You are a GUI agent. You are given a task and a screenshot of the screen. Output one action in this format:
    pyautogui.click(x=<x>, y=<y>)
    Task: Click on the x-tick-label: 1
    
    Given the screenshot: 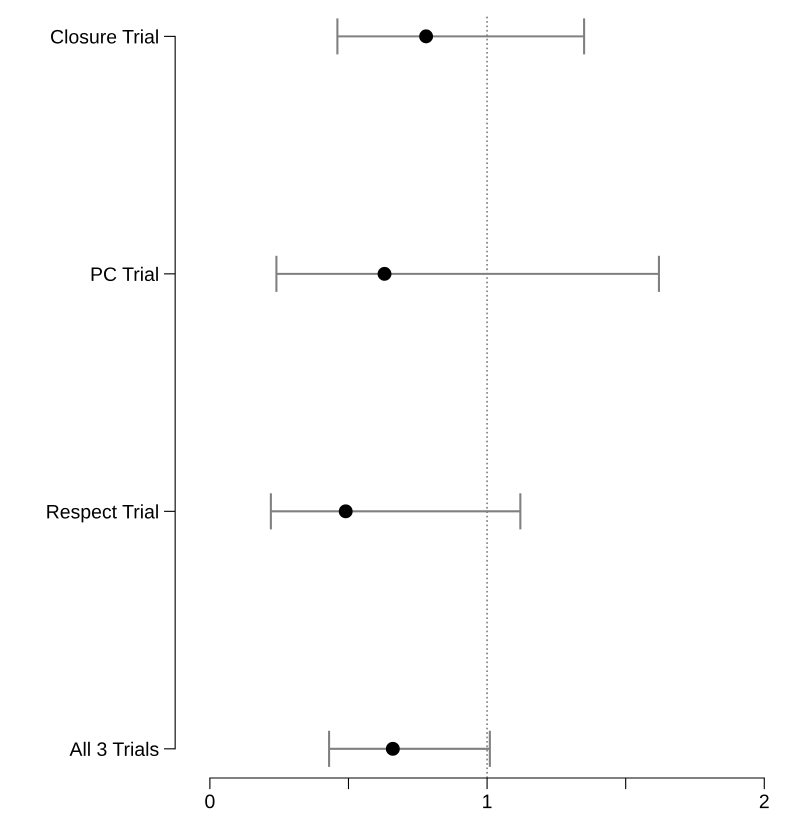 What is the action you would take?
    pyautogui.click(x=487, y=801)
    